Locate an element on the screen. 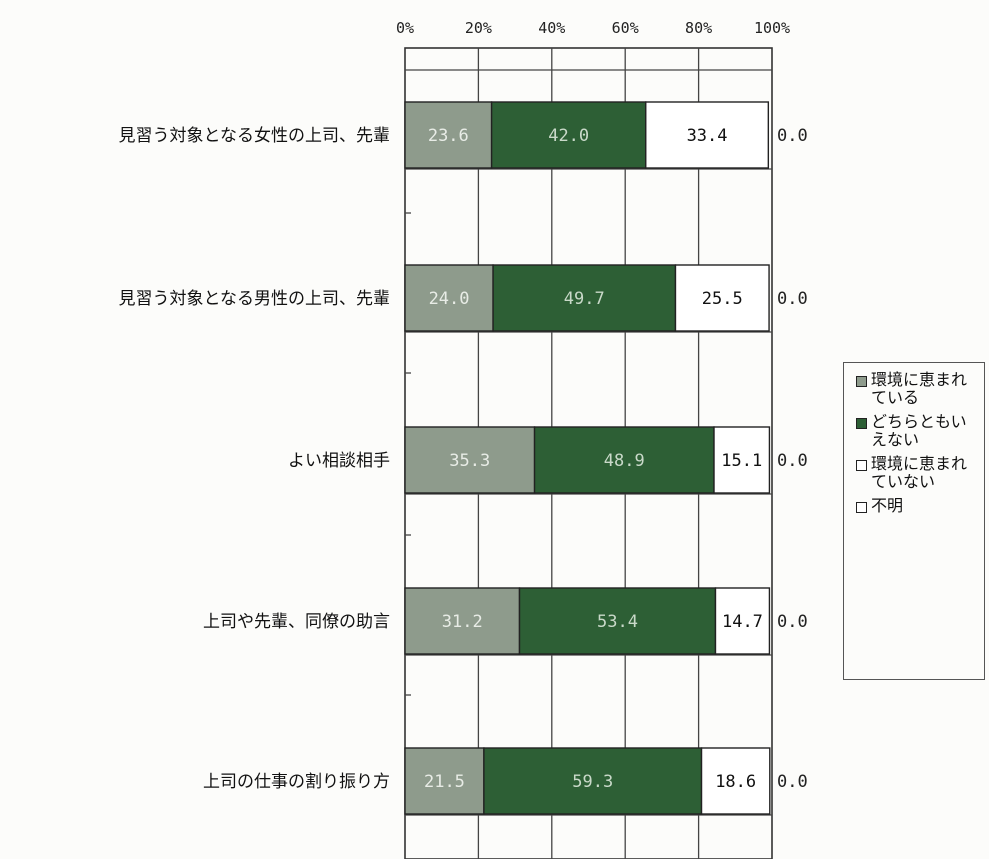 The height and width of the screenshot is (859, 989). legend-label: 環境に恵まれていない is located at coordinates (919, 472).